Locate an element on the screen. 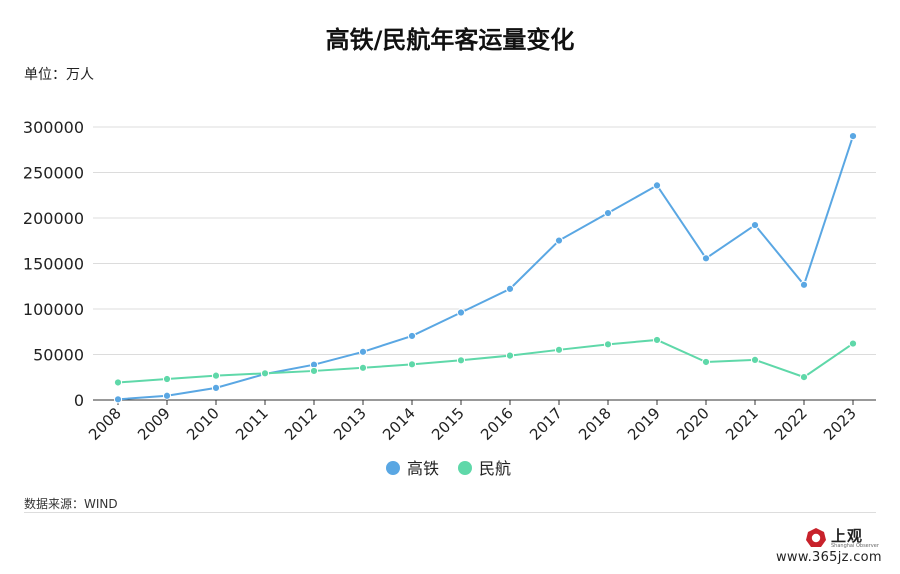 The height and width of the screenshot is (574, 900). watermark: www.365jz.com is located at coordinates (829, 557).